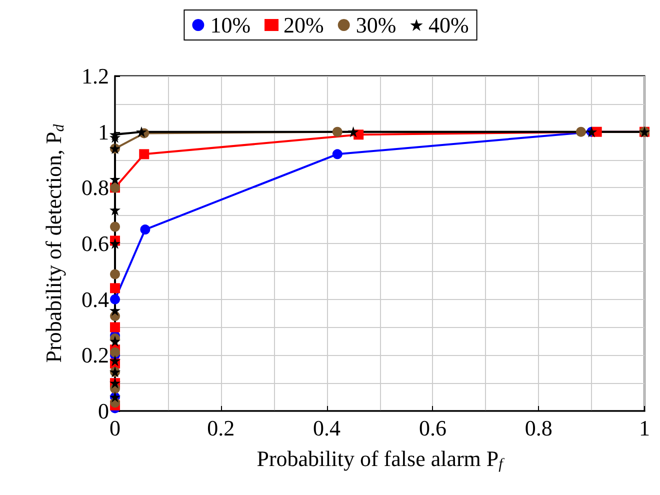 This screenshot has width=660, height=495. Describe the element at coordinates (103, 411) in the screenshot. I see `y-tick-label: 0` at that location.